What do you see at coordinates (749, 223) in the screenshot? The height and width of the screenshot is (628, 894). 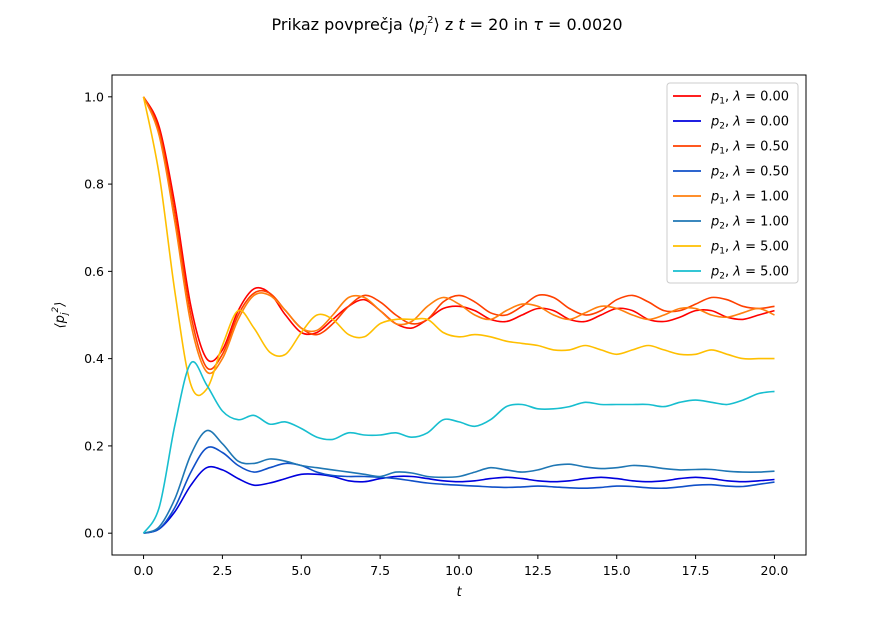 I see `legend-label-5: p2, λ = 1.00` at bounding box center [749, 223].